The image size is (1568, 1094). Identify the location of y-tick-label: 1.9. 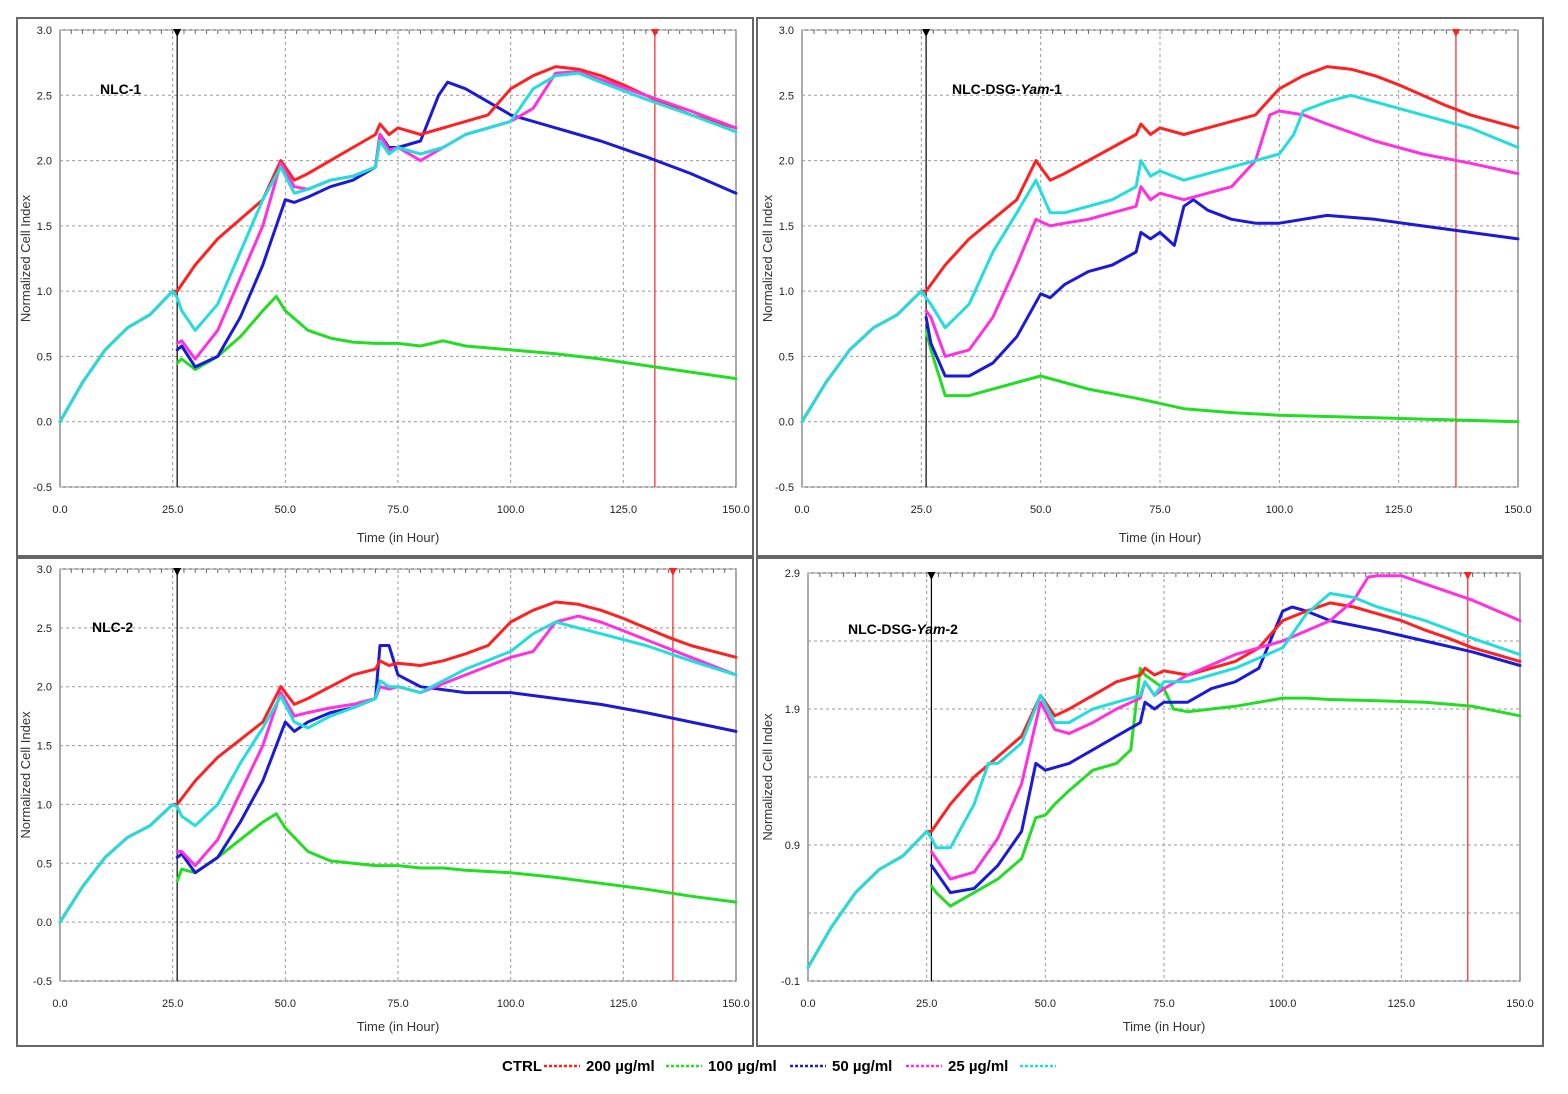
(792, 710).